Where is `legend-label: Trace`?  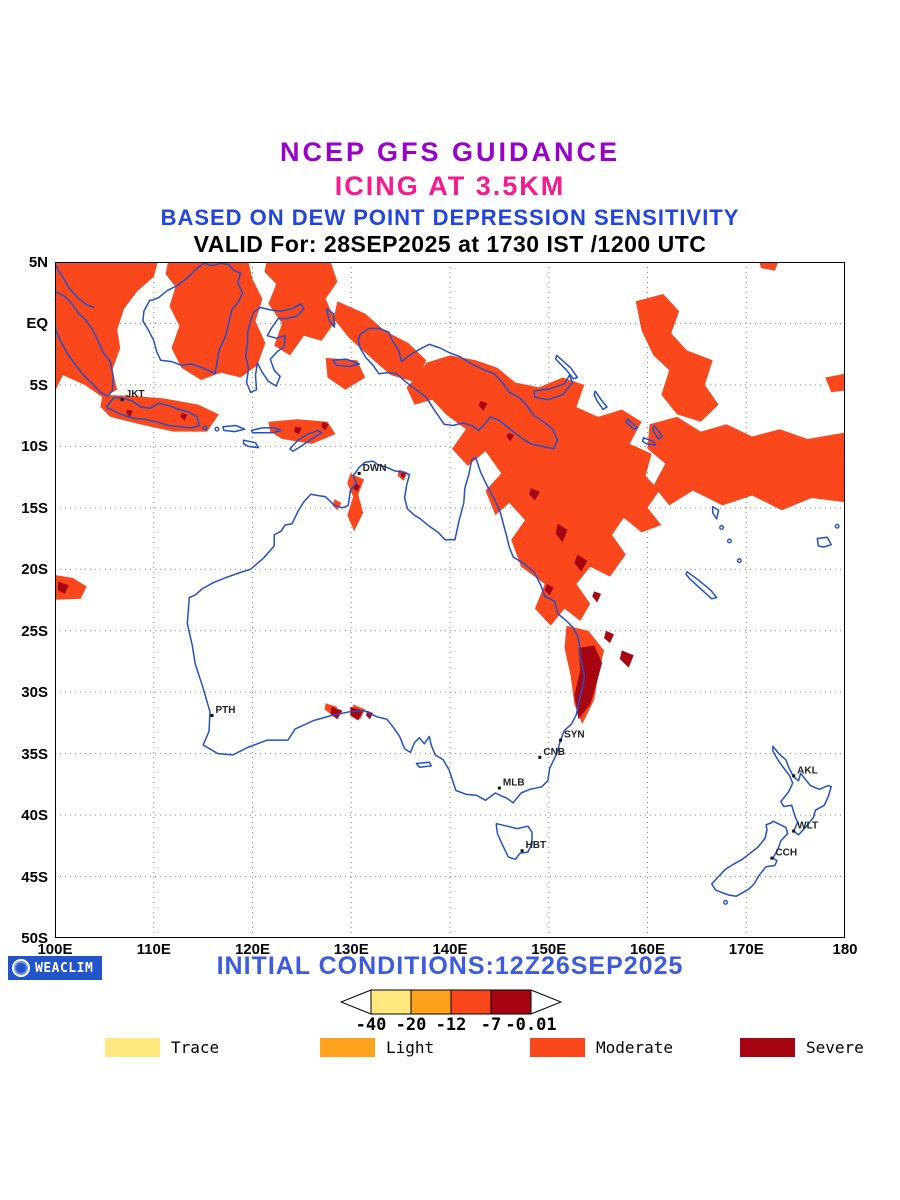
legend-label: Trace is located at coordinates (195, 1047).